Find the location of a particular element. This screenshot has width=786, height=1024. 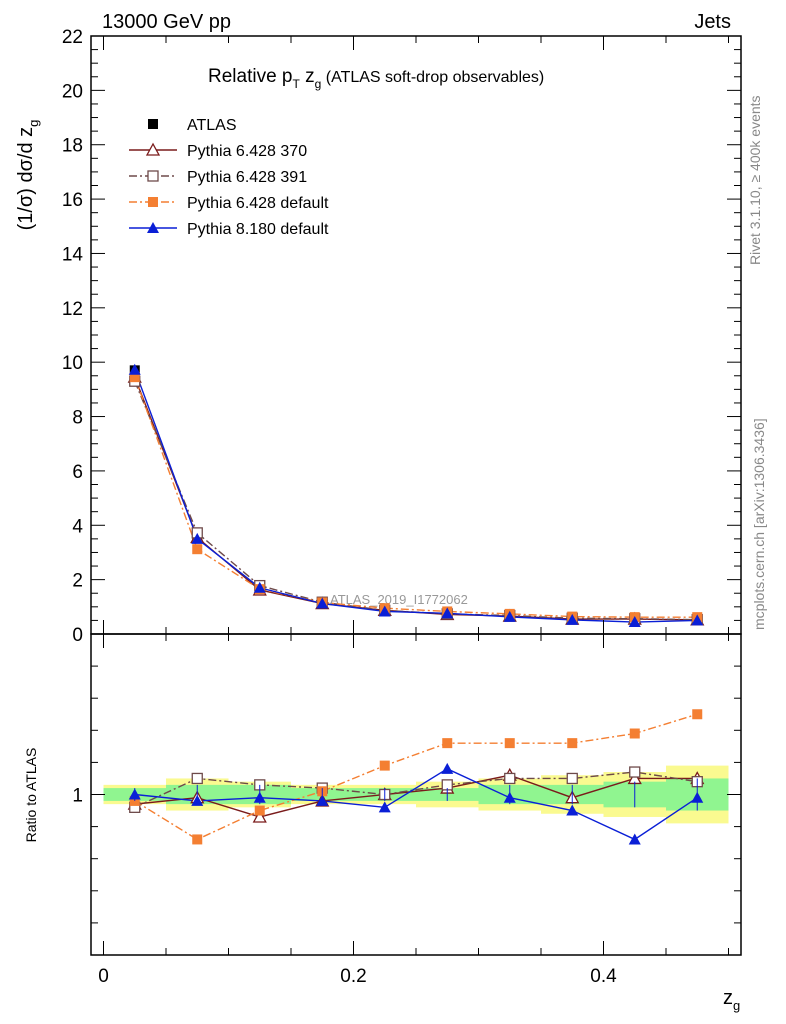

x-tick-label: 0.2 is located at coordinates (353, 976).